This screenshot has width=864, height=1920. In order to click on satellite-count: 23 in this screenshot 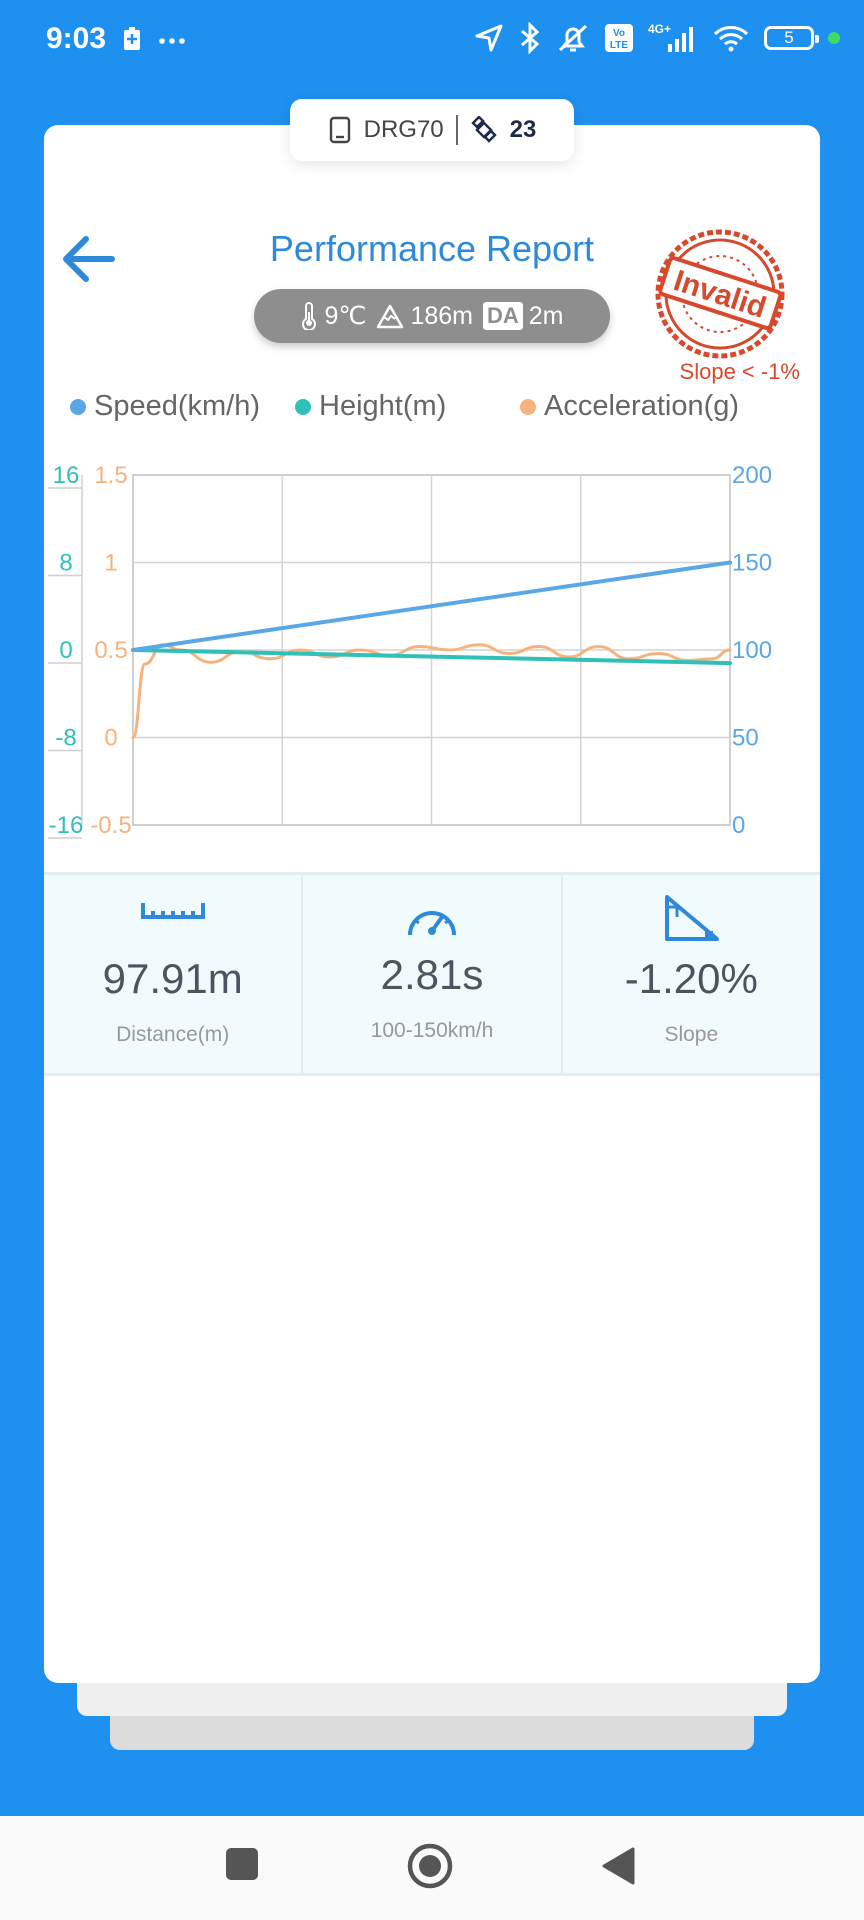, I will do `click(523, 129)`.